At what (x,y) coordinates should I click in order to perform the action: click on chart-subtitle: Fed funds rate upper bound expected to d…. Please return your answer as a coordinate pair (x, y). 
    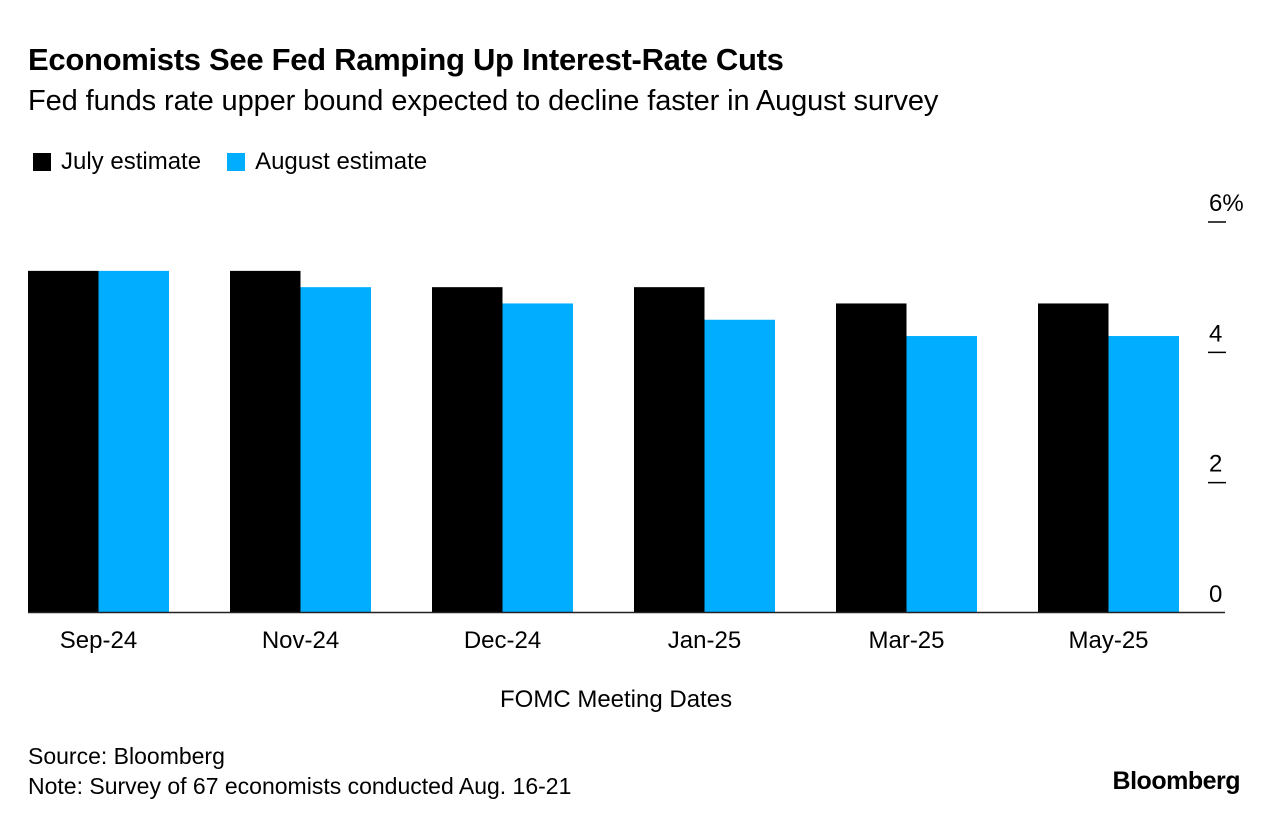
    Looking at the image, I should click on (483, 101).